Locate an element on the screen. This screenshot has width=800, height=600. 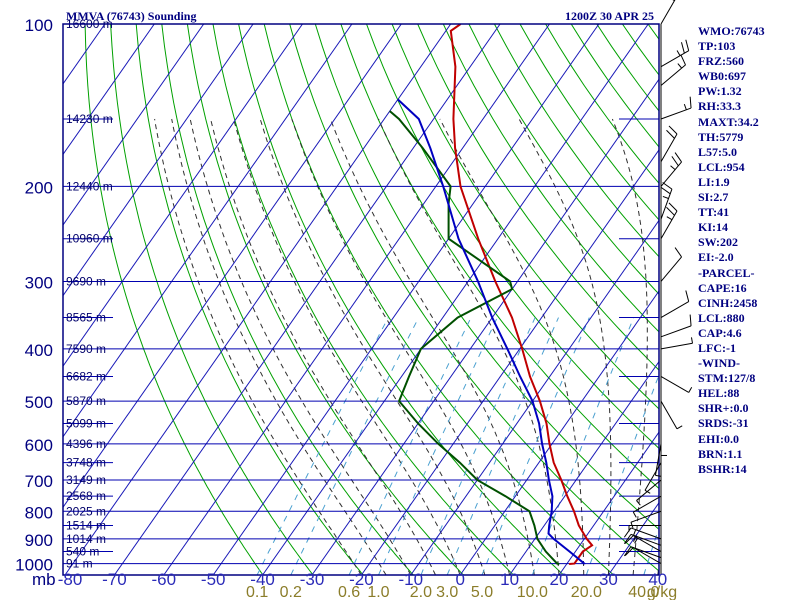
index-line: CINH:2458 is located at coordinates (728, 302).